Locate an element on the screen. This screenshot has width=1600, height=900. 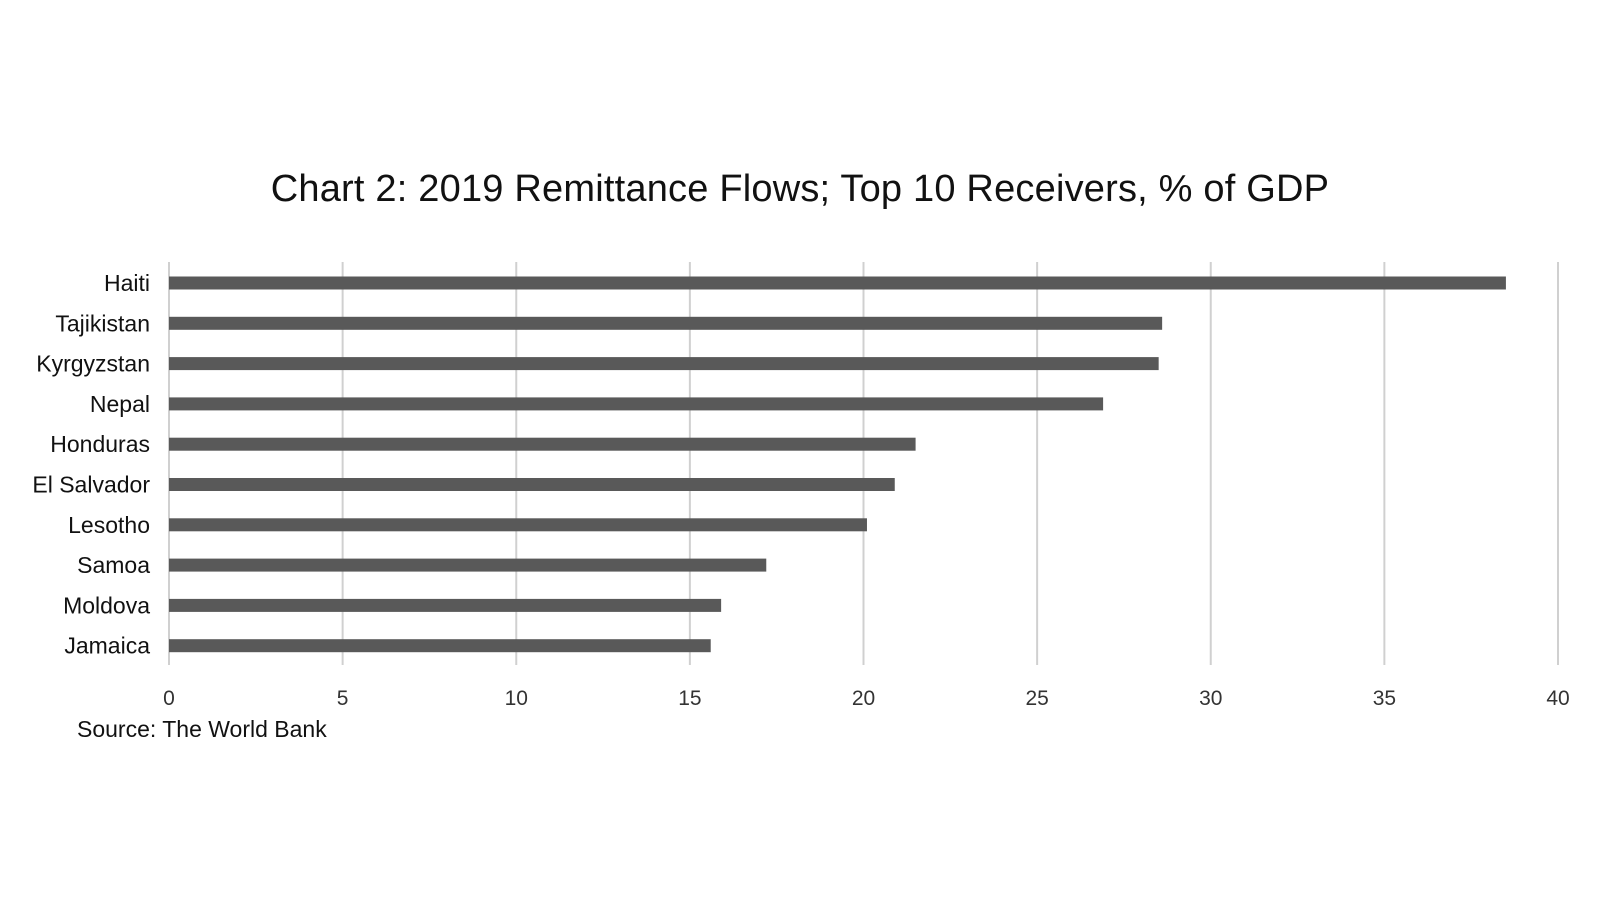
bar-jamaica is located at coordinates (440, 646).